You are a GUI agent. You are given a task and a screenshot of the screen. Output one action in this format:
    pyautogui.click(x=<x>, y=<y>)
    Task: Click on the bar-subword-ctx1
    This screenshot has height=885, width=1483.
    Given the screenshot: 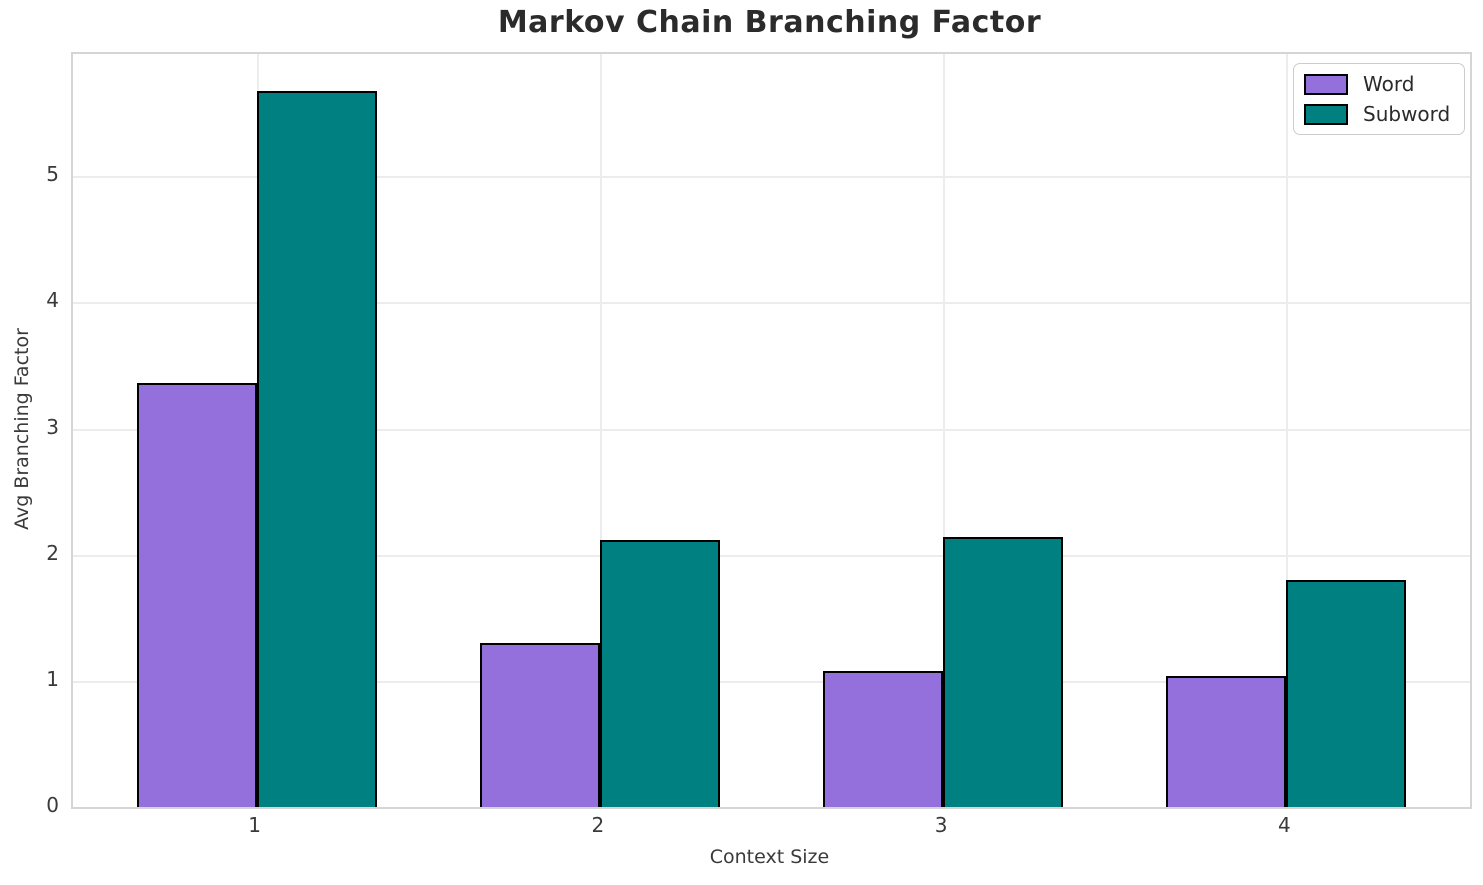 What is the action you would take?
    pyautogui.click(x=316, y=448)
    